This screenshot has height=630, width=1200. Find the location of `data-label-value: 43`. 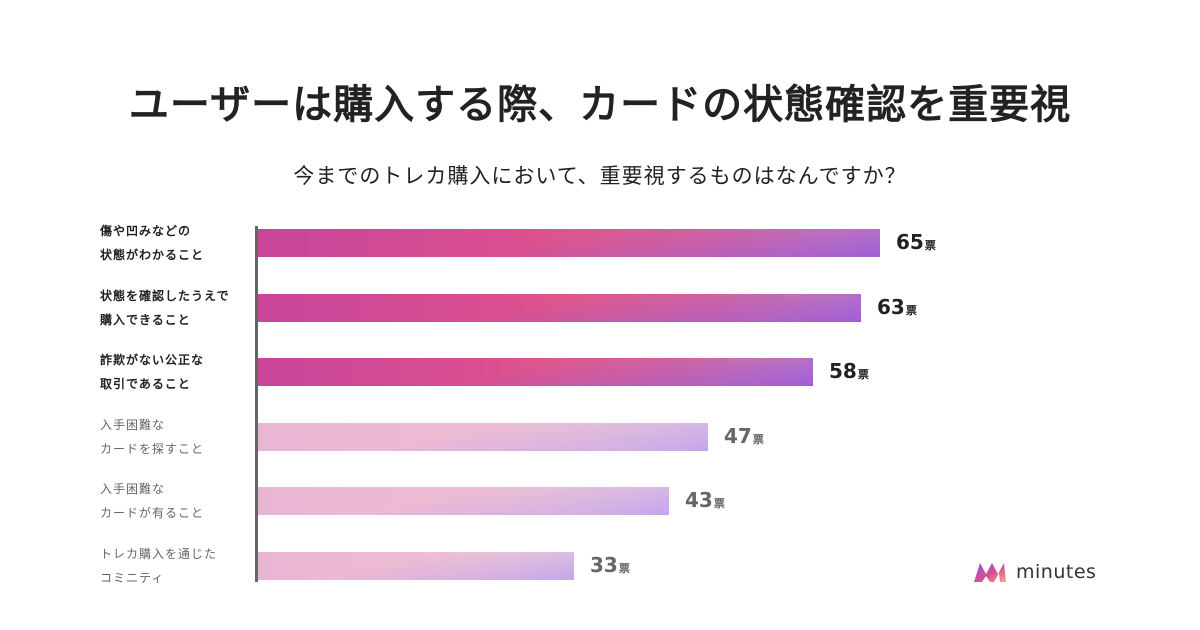

data-label-value: 43 is located at coordinates (699, 500).